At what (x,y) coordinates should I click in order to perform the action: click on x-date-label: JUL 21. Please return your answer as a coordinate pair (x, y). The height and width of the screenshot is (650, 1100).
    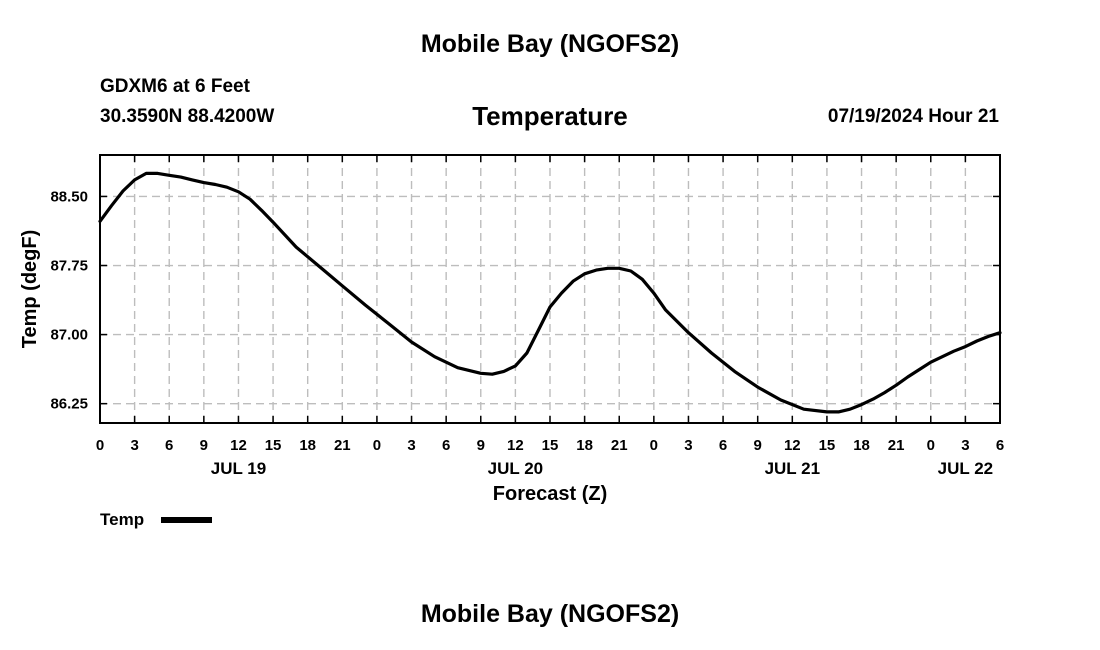
    Looking at the image, I should click on (792, 468).